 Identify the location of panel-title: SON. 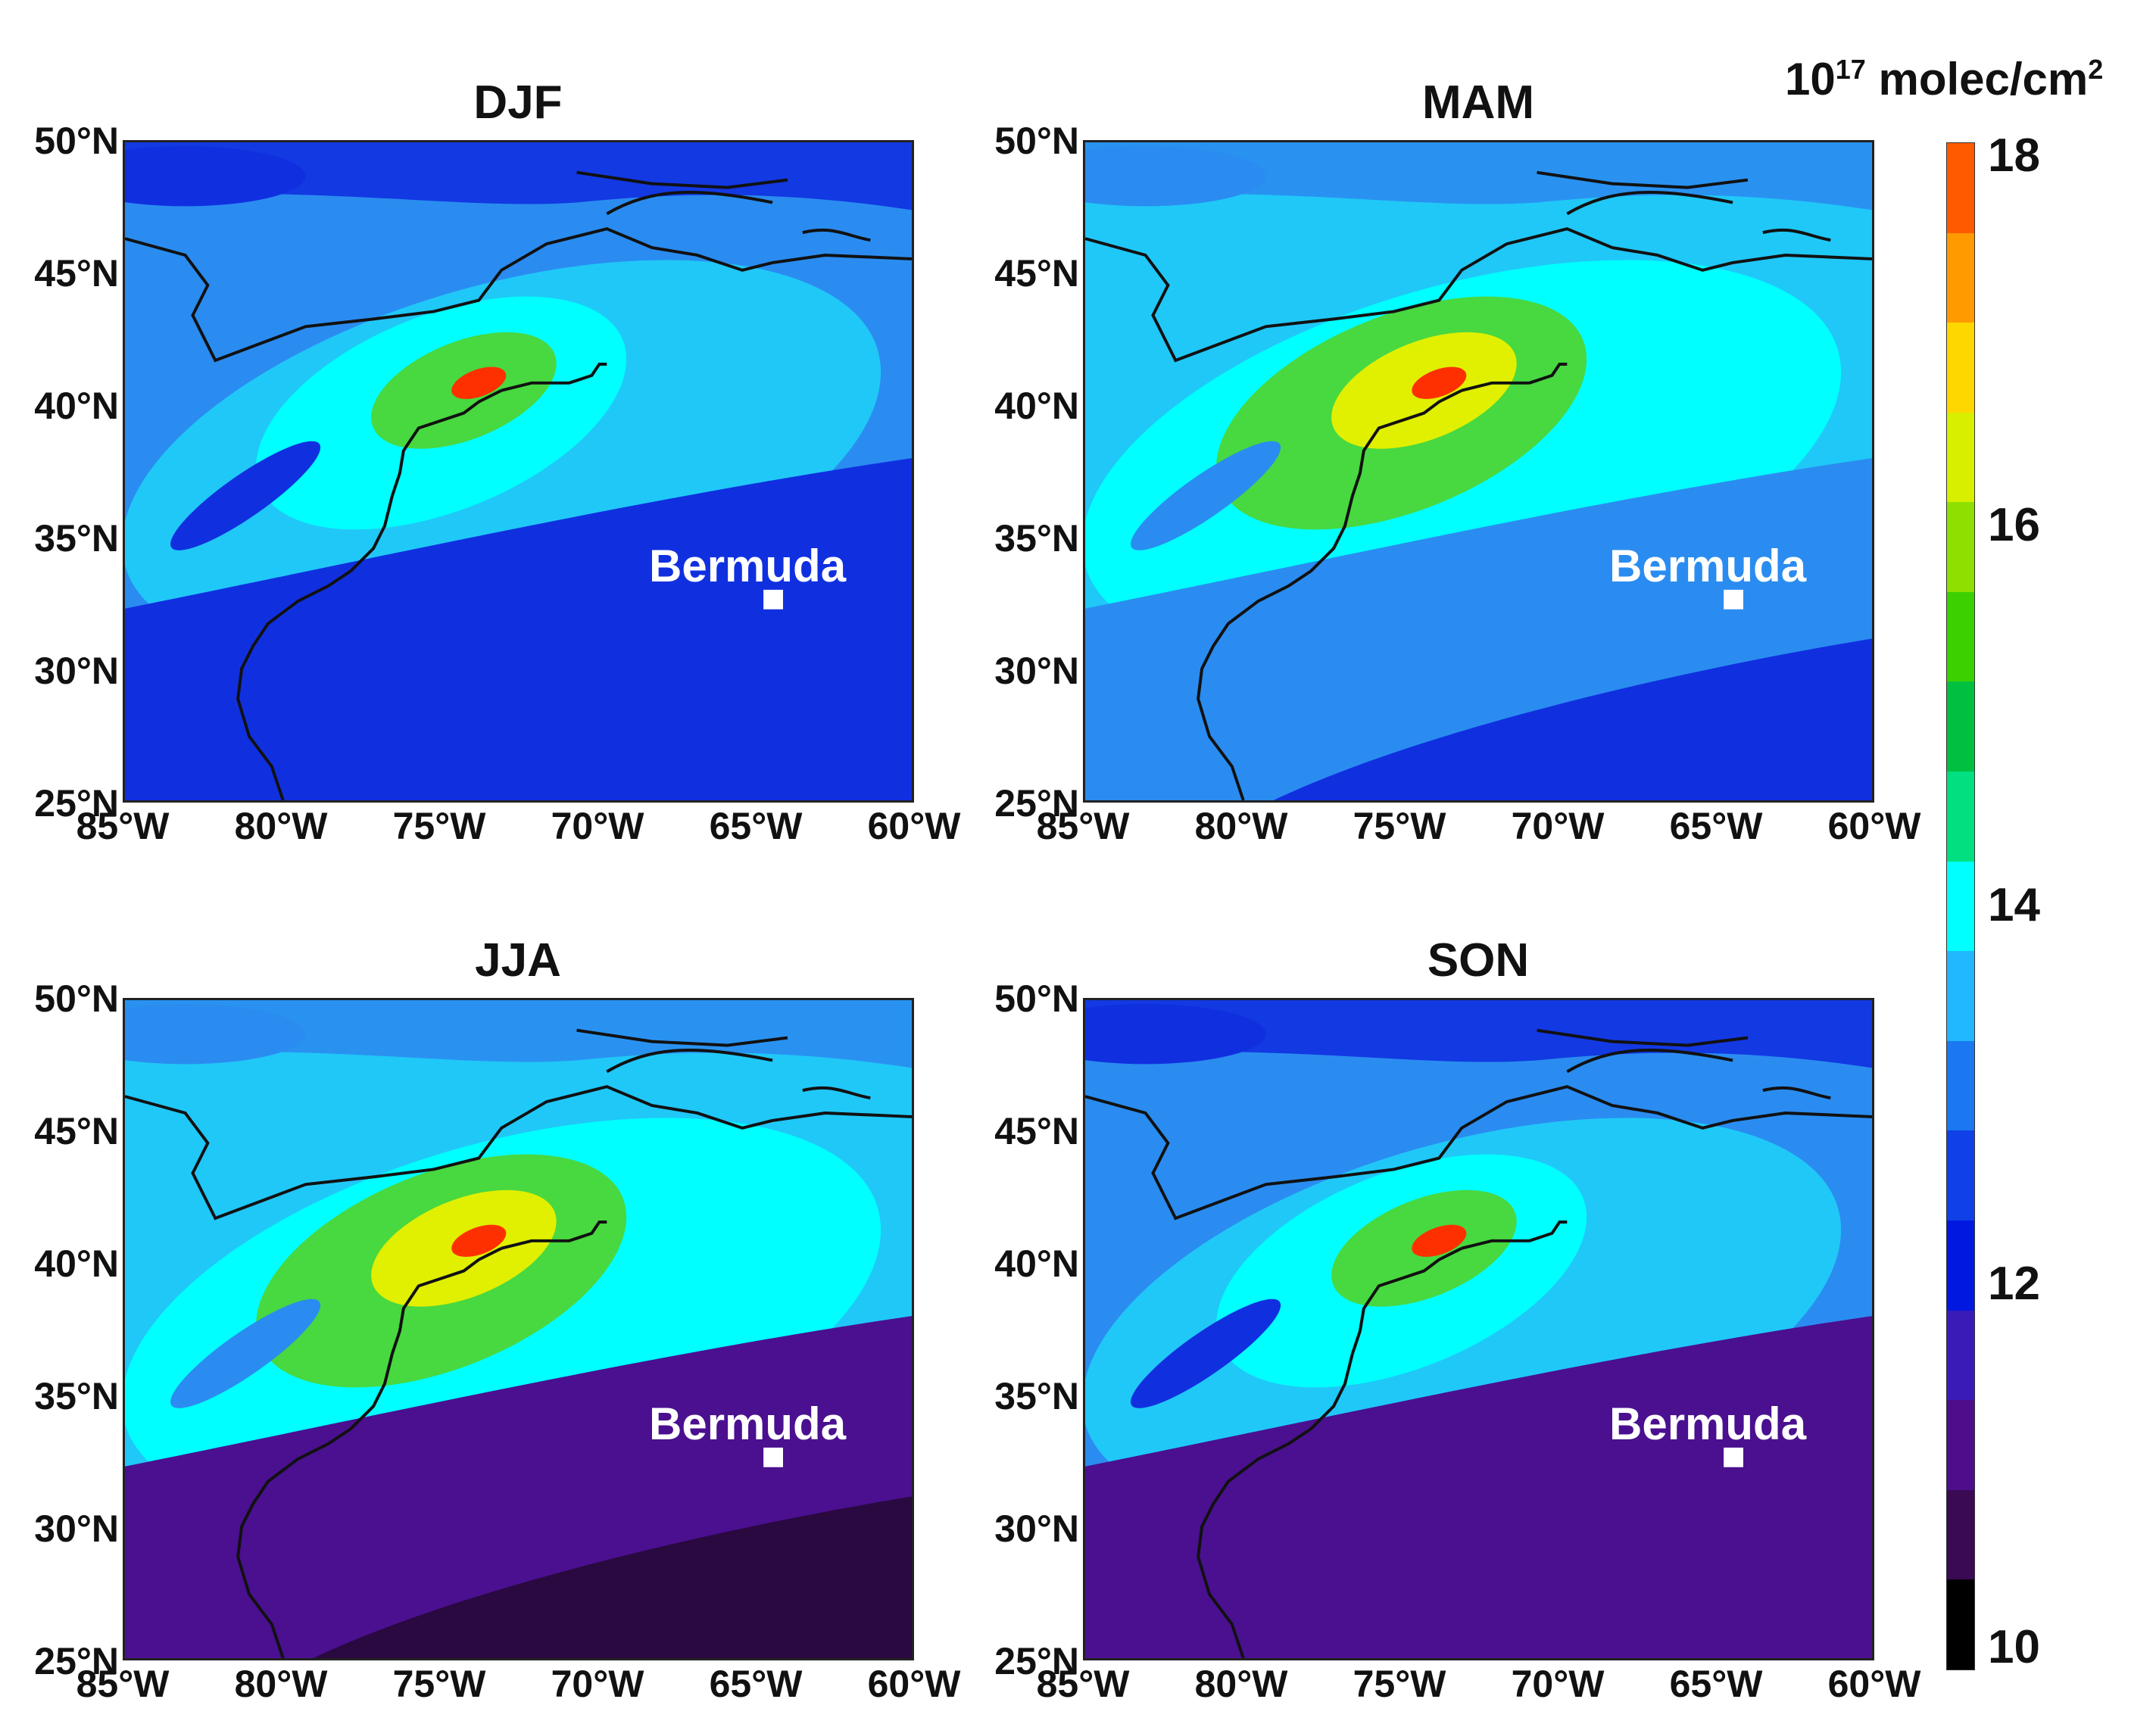
(1478, 960).